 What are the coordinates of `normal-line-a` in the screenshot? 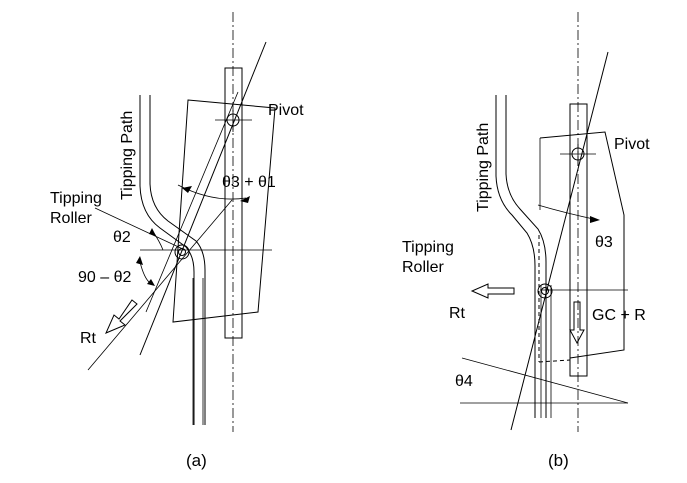 It's located at (160, 285).